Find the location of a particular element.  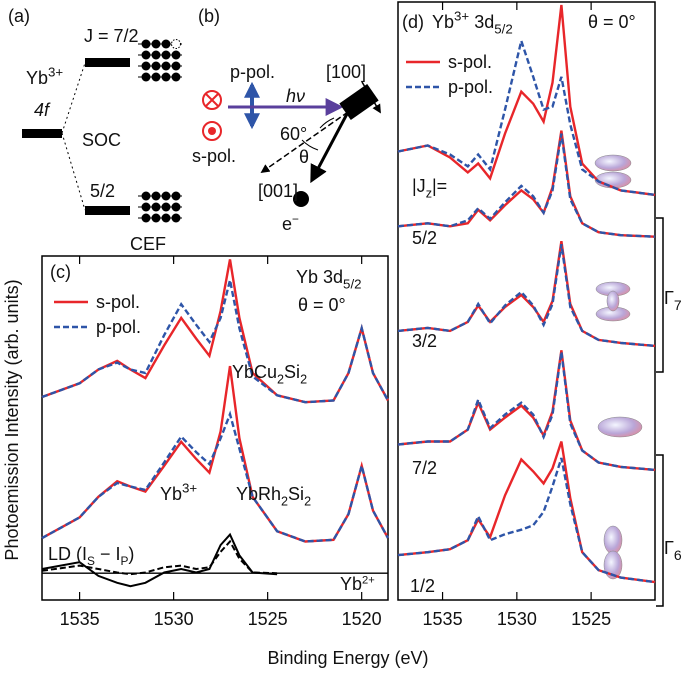

ion-label: Yb3+ is located at coordinates (44, 76).